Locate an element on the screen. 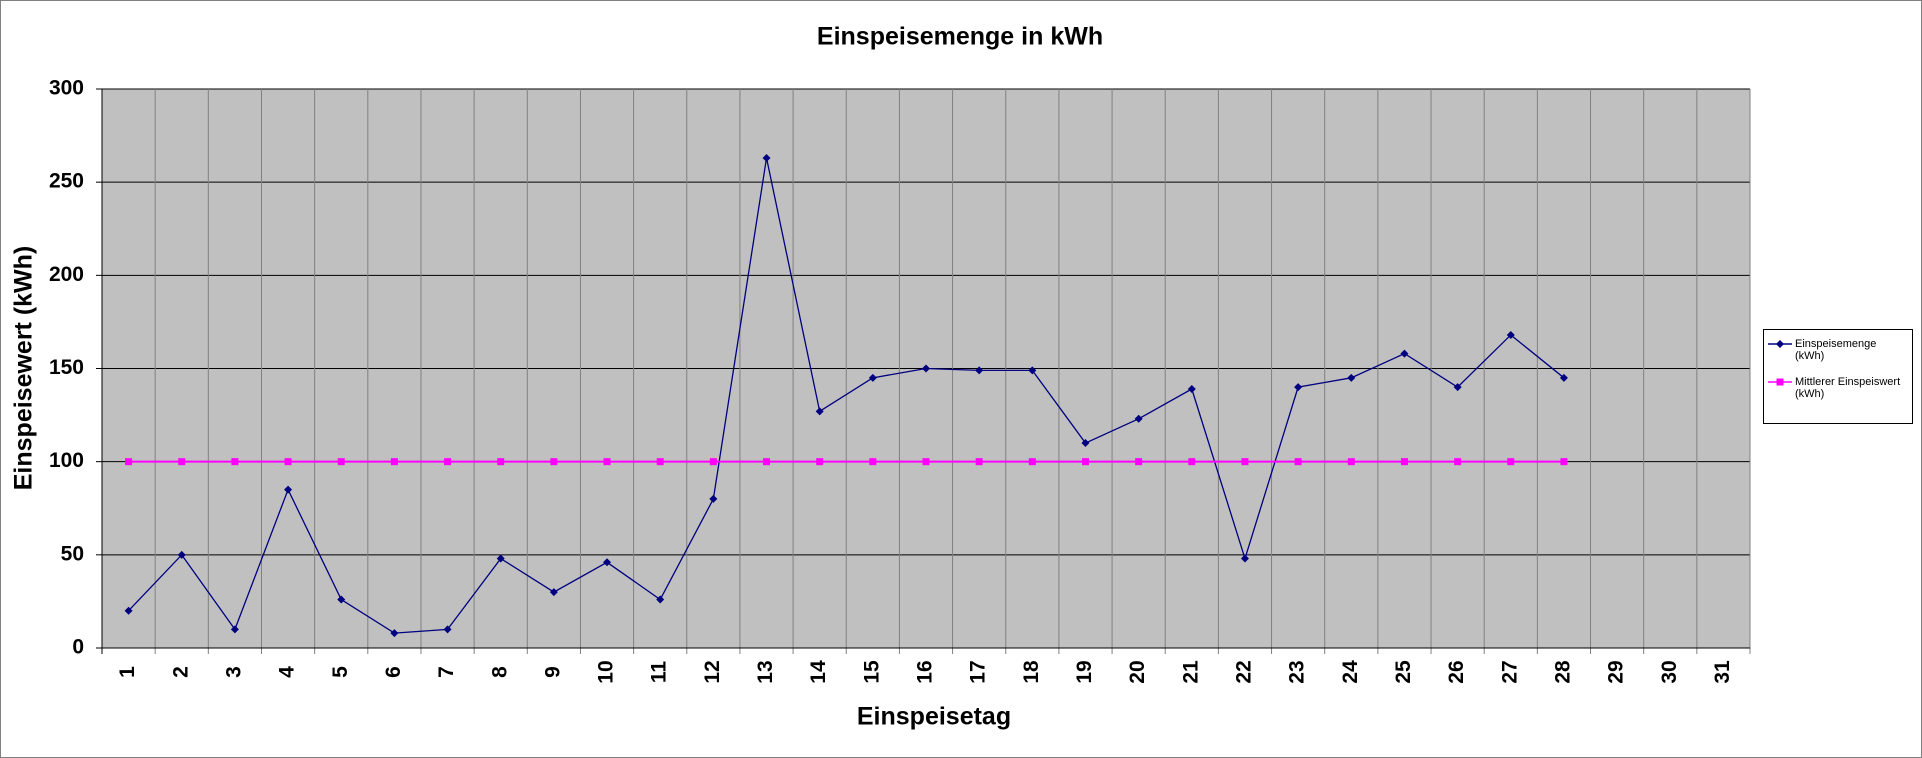 The width and height of the screenshot is (1922, 758). x-tick-label: 17 is located at coordinates (978, 671).